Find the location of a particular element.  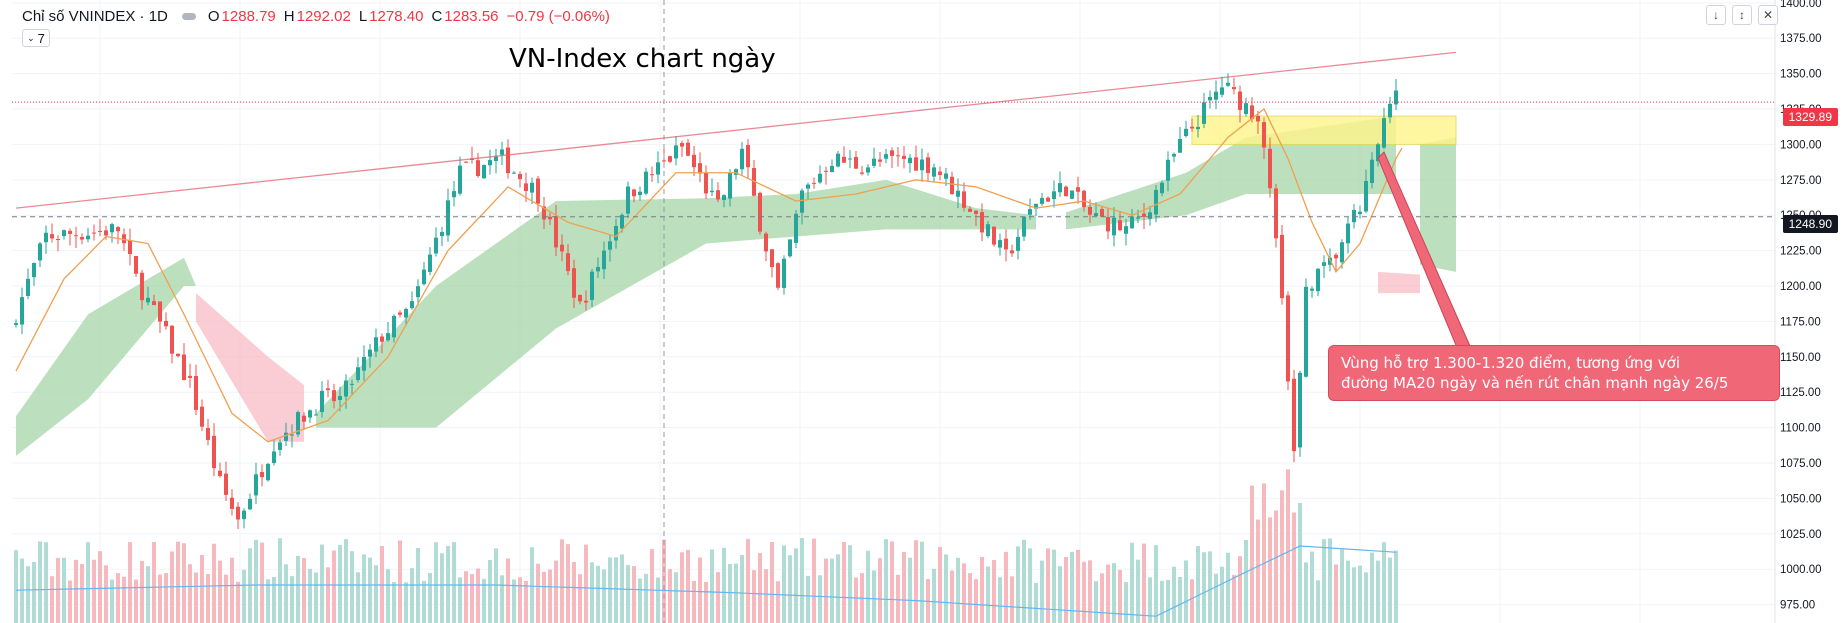

change-value: −0.79 (−0.06%) is located at coordinates (558, 16).